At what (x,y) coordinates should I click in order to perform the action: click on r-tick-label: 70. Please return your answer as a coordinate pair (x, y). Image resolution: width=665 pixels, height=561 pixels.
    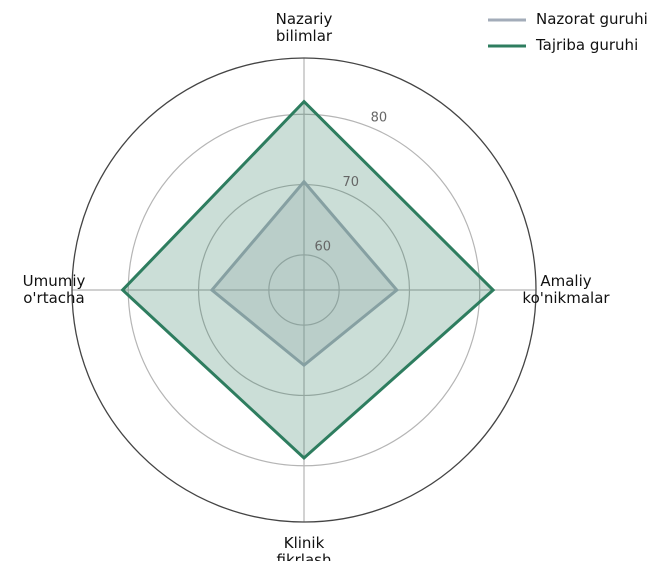
    Looking at the image, I should click on (351, 182).